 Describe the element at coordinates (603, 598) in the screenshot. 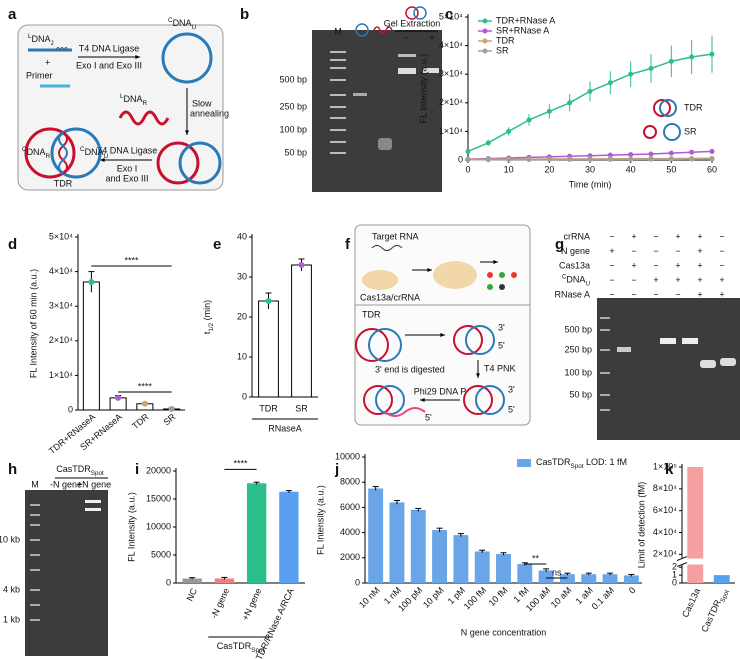

I see `x-tick-label: 0.1 aM` at that location.